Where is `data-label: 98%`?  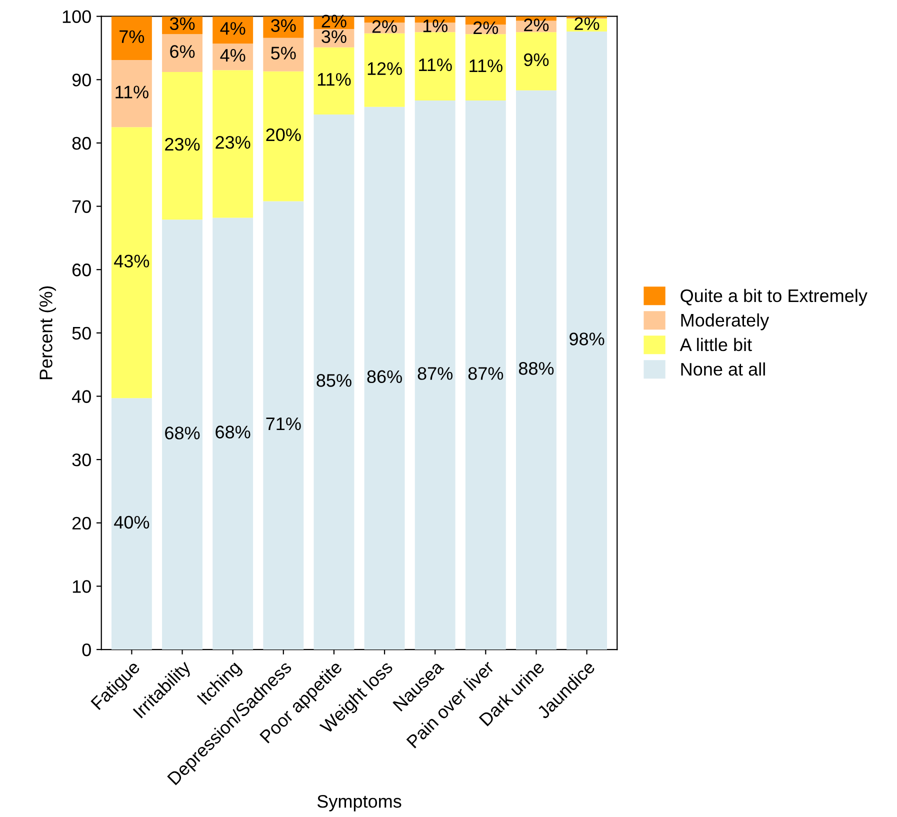 data-label: 98% is located at coordinates (587, 339).